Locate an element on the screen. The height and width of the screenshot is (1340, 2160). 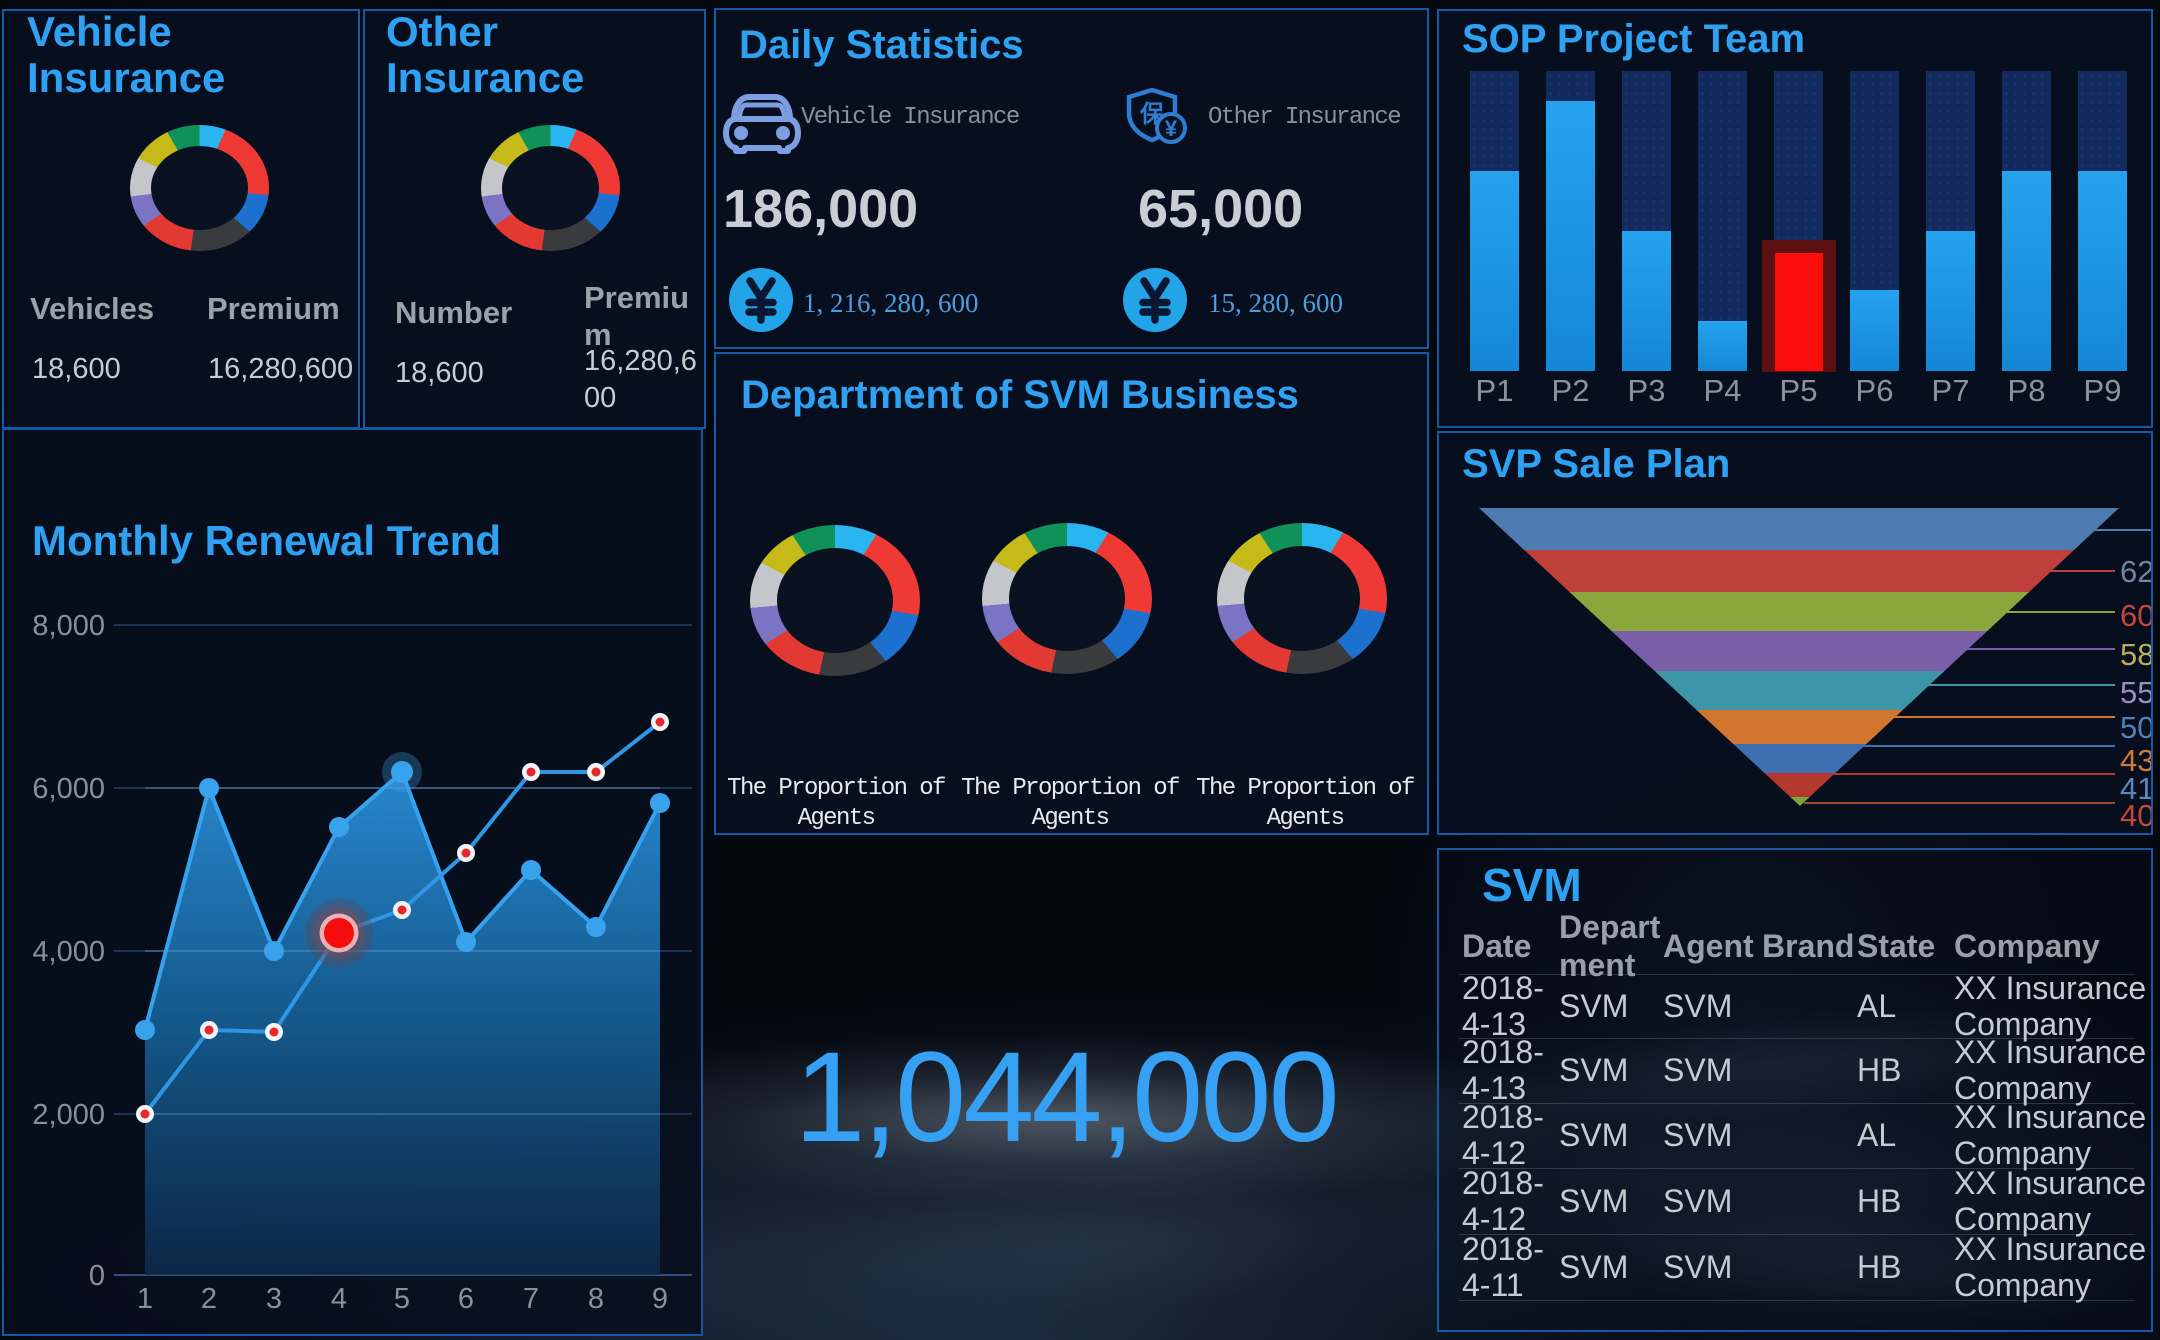
svg-text: 6 is located at coordinates (466, 1299).